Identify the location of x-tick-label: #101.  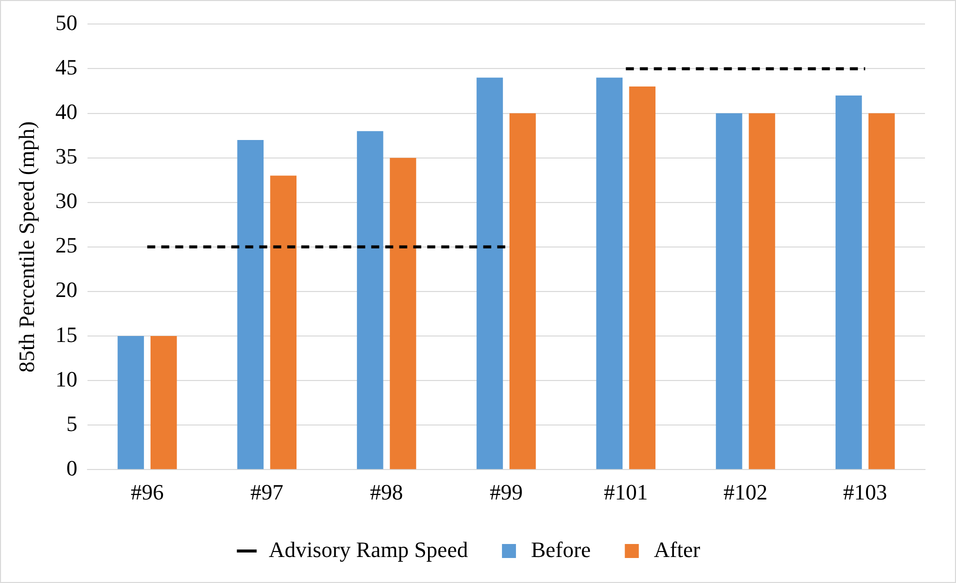
(626, 492).